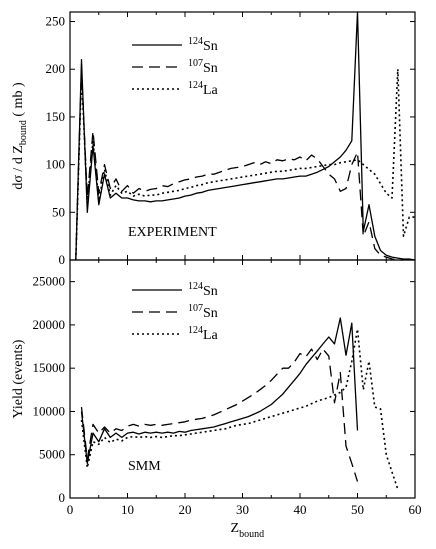 This screenshot has width=436, height=549. What do you see at coordinates (127, 509) in the screenshot?
I see `x-tick-label: 10` at bounding box center [127, 509].